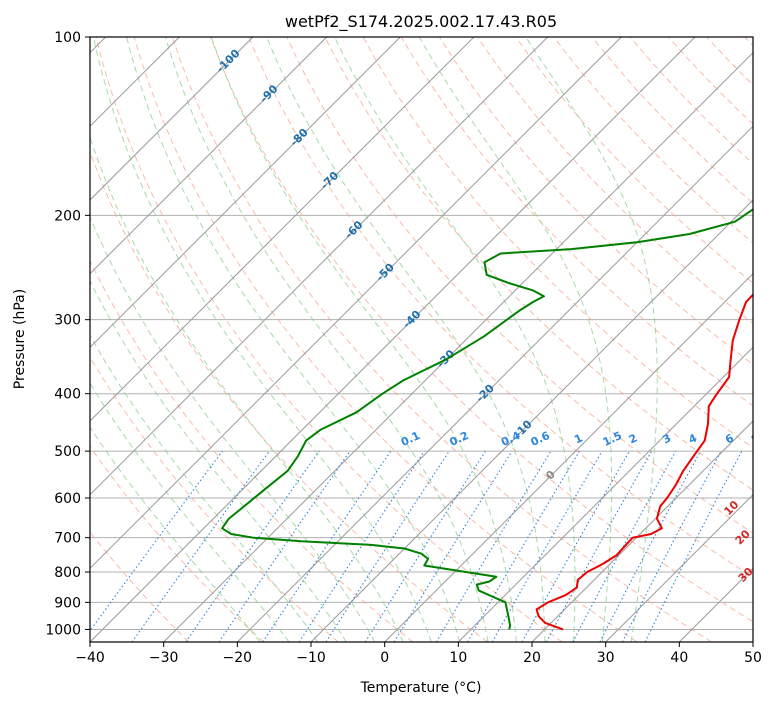 The height and width of the screenshot is (708, 775). I want to click on y-tick-label: 800, so click(67, 573).